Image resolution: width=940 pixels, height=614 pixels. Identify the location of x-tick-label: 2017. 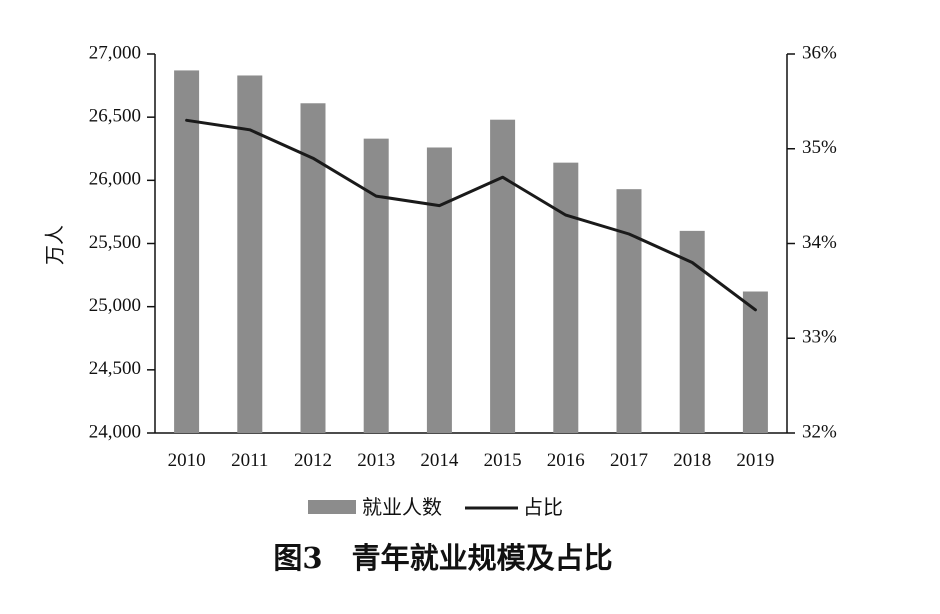
(629, 460).